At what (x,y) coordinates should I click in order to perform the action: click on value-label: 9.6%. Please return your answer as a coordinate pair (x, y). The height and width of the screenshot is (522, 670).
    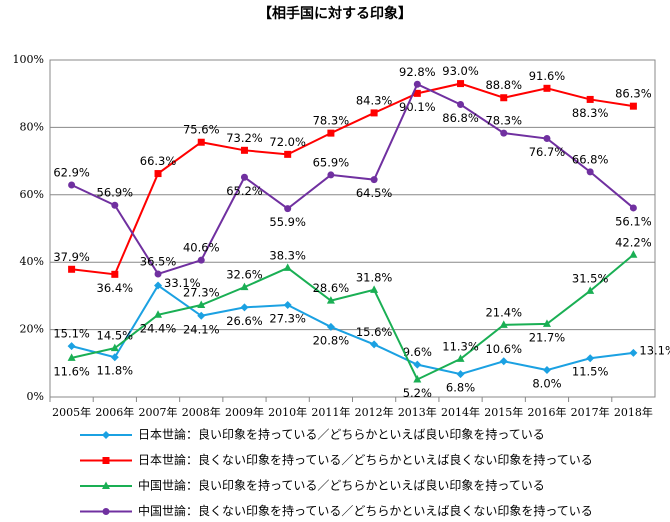
    Looking at the image, I should click on (417, 352).